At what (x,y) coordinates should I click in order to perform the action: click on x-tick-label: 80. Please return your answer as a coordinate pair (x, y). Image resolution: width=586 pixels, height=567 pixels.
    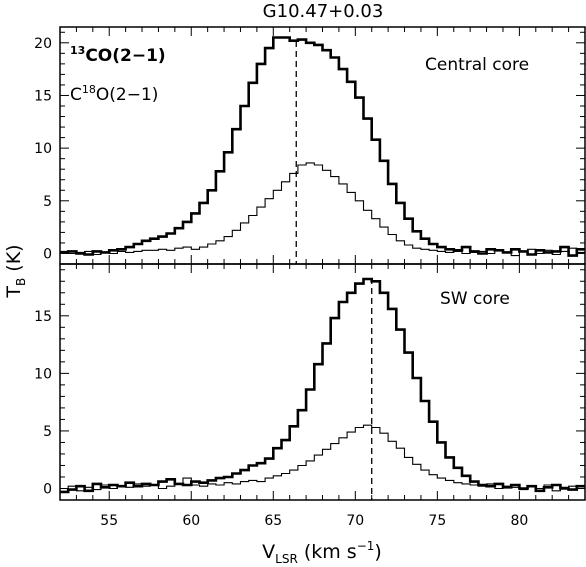
    Looking at the image, I should click on (519, 521).